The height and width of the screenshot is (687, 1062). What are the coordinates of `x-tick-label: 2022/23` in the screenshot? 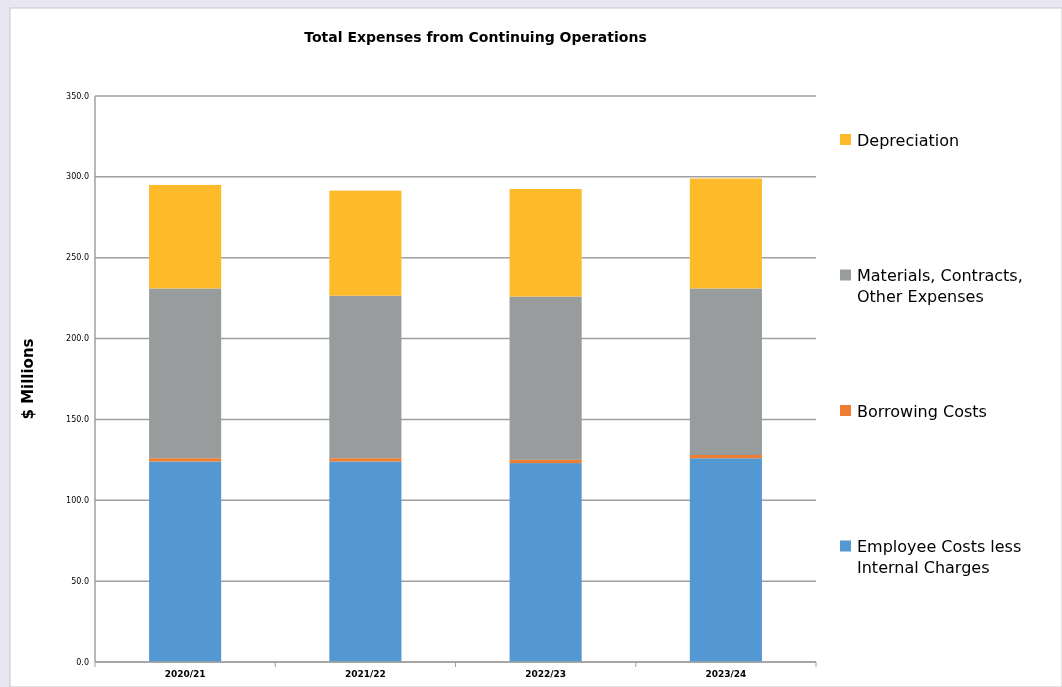 It's located at (546, 674).